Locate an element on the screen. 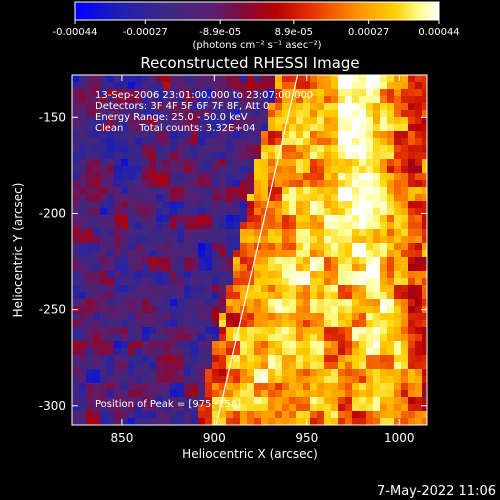 This screenshot has height=500, width=500. annotation-energy-range: Energy Range: 25.0 - 50.0 keV is located at coordinates (171, 117).